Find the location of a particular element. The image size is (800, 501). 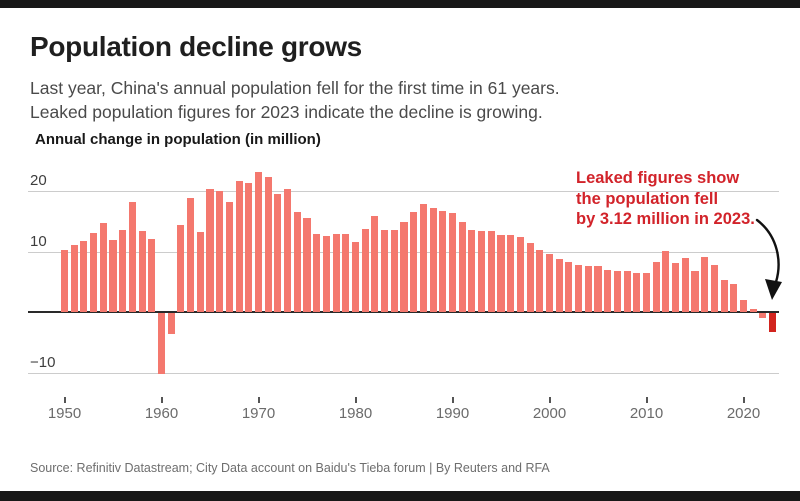

bar-2018 is located at coordinates (724, 295).